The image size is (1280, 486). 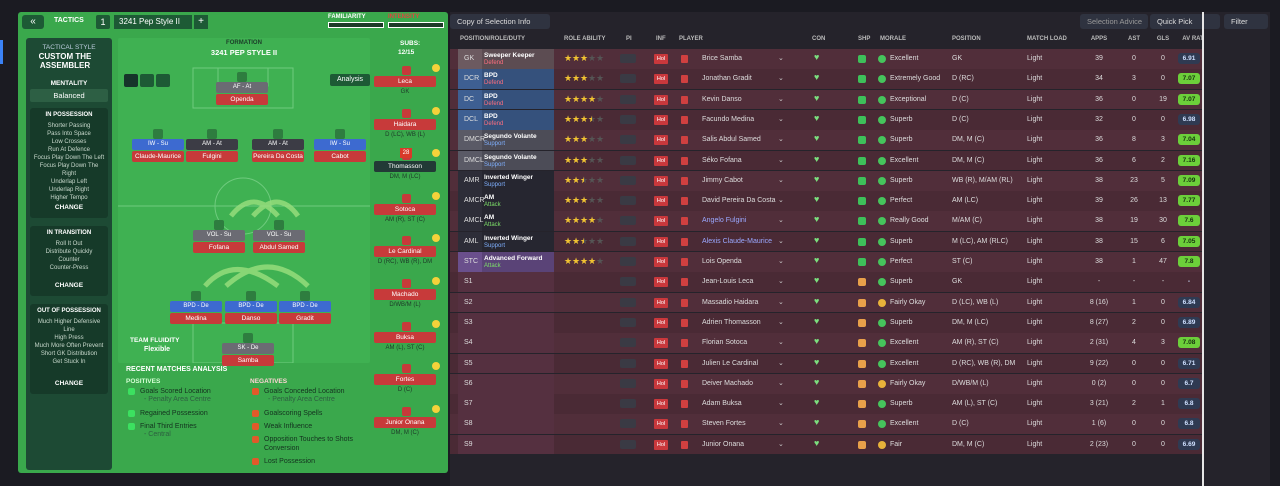 What do you see at coordinates (728, 119) in the screenshot?
I see `player-name: Facundo Medina` at bounding box center [728, 119].